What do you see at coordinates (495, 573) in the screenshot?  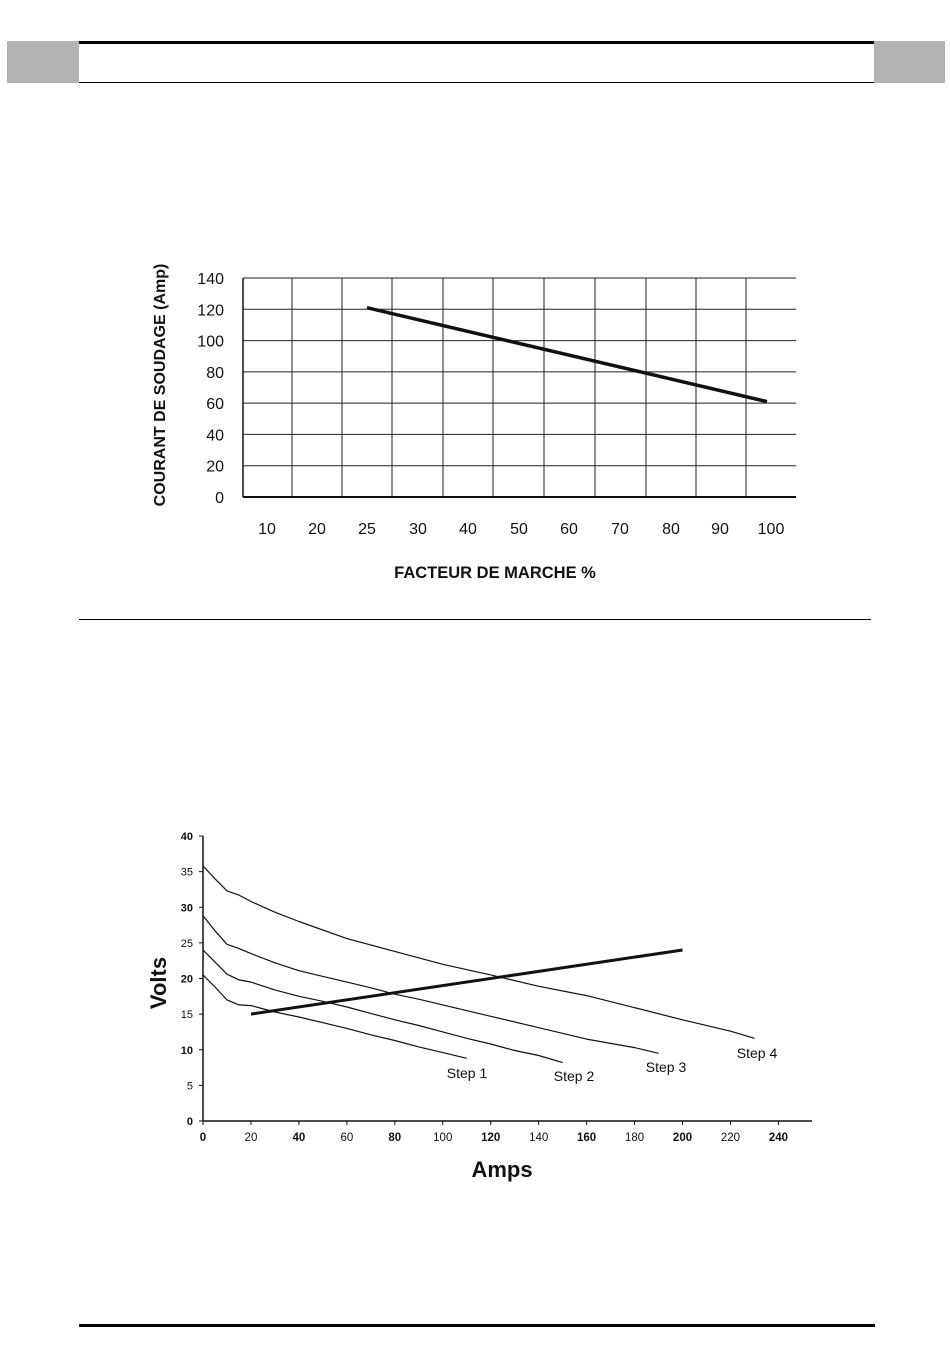 I see `duty-cycle-x-axis-label: FACTEUR DE MARCHE %` at bounding box center [495, 573].